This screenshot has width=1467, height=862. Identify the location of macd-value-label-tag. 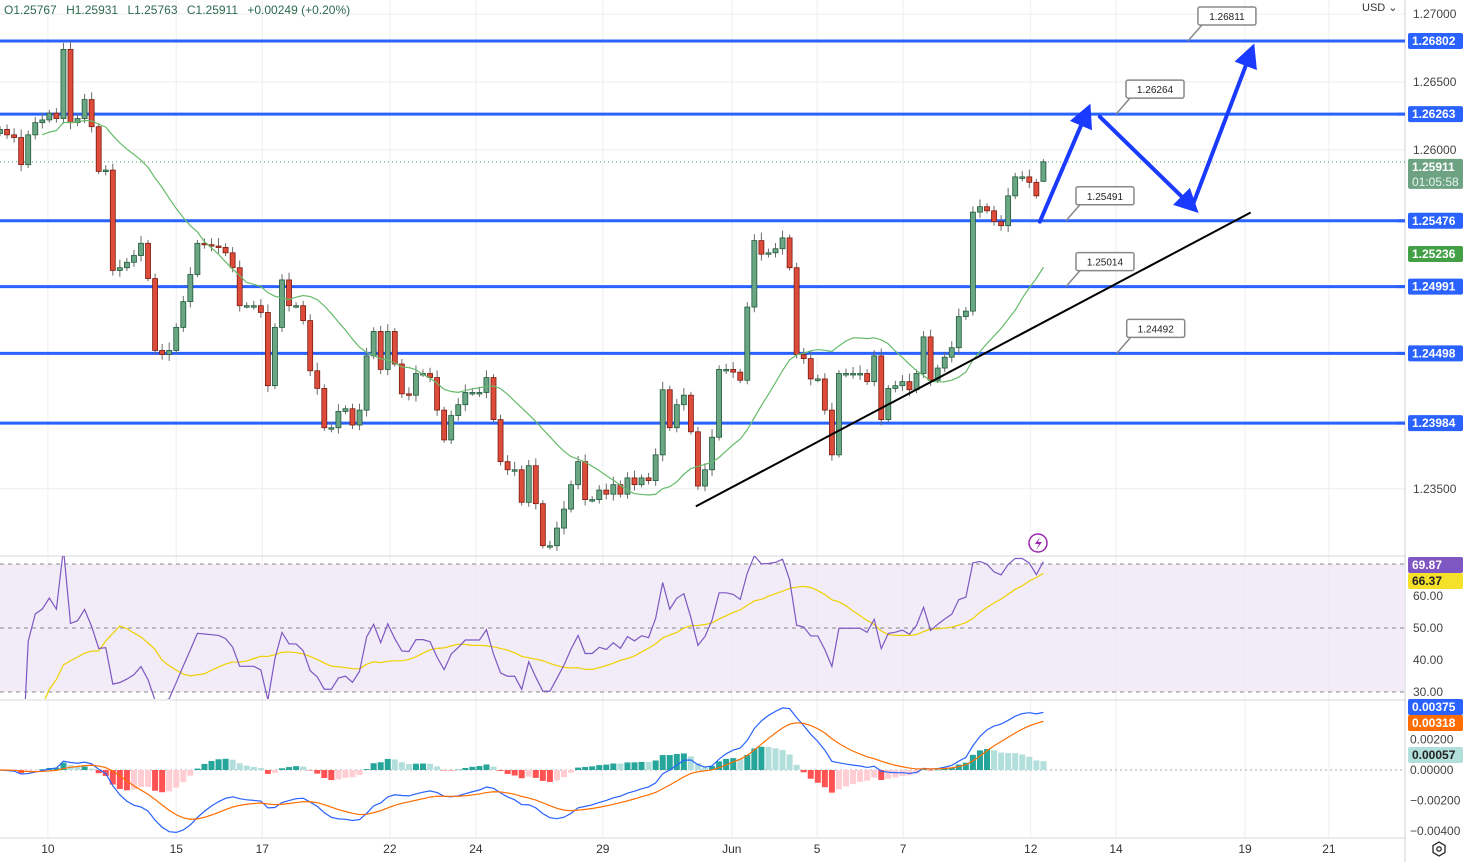
(1435, 707).